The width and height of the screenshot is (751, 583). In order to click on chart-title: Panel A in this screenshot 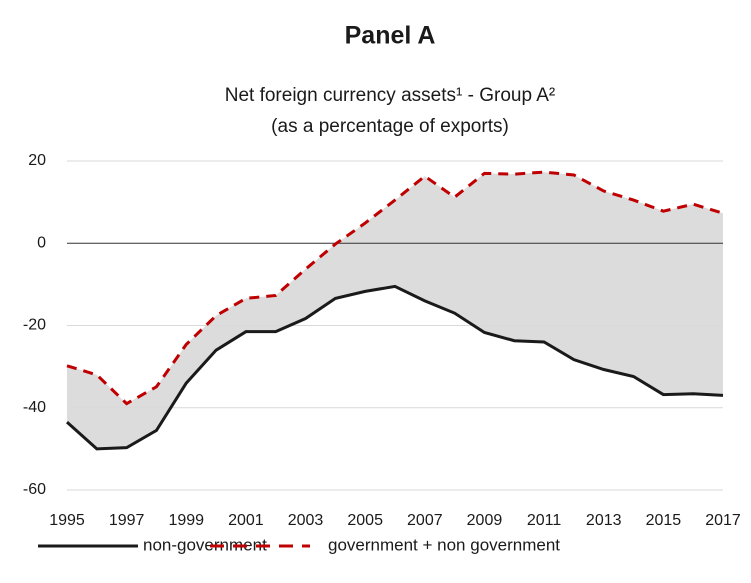, I will do `click(390, 36)`.